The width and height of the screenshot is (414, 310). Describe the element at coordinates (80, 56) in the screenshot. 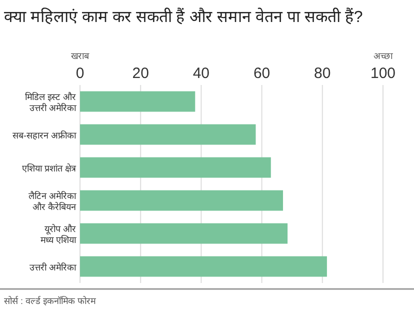

I see `text: खराब` at that location.